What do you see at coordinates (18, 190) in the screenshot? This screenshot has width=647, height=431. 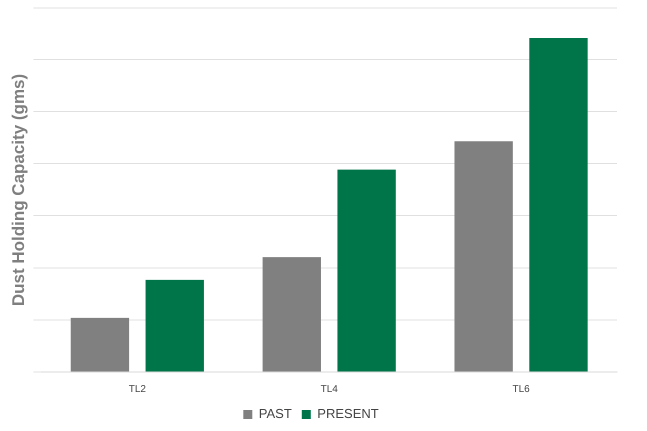 I see `y-axis-title: Dust Holding Capacity (gms)` at bounding box center [18, 190].